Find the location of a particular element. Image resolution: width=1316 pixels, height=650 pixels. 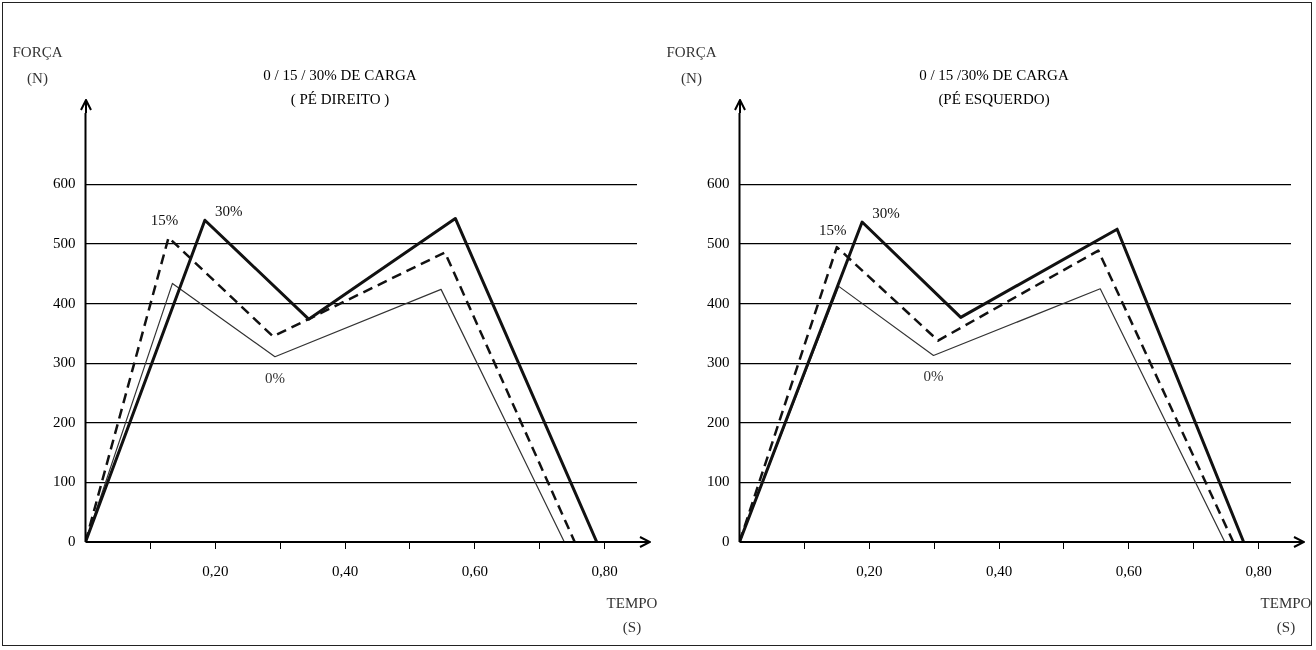

chart-subtitle: ( PÉ DIREITO ) is located at coordinates (340, 99).